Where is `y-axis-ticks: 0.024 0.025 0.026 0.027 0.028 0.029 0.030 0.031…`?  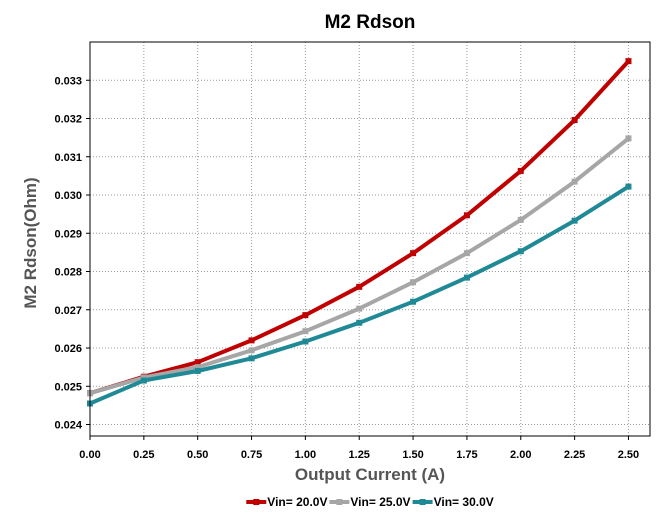 y-axis-ticks: 0.024 0.025 0.026 0.027 0.028 0.029 0.030 0.031… is located at coordinates (72, 253).